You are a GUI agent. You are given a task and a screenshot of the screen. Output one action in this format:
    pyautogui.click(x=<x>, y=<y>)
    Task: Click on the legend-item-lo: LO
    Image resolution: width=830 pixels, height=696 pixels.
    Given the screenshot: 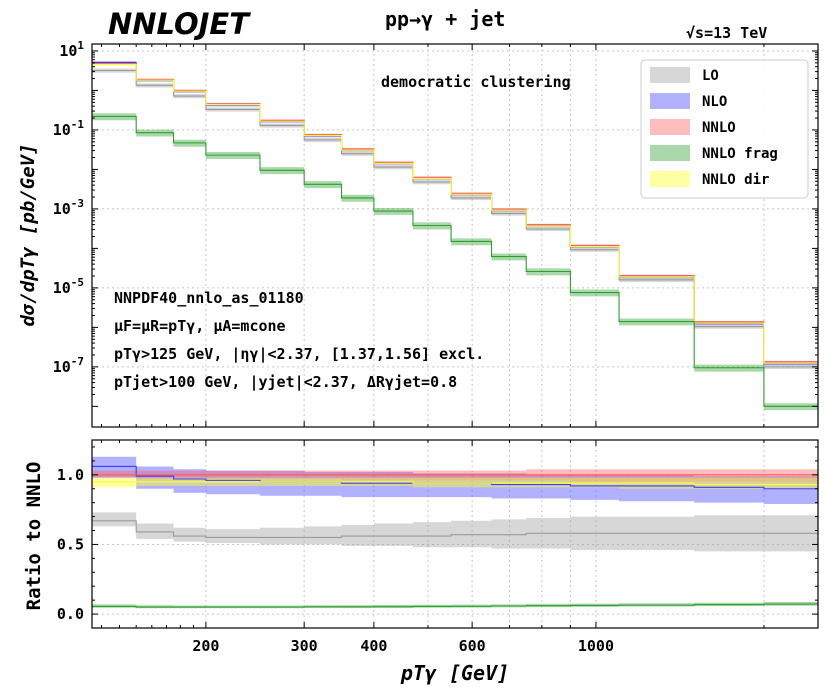 What is the action you would take?
    pyautogui.click(x=684, y=75)
    